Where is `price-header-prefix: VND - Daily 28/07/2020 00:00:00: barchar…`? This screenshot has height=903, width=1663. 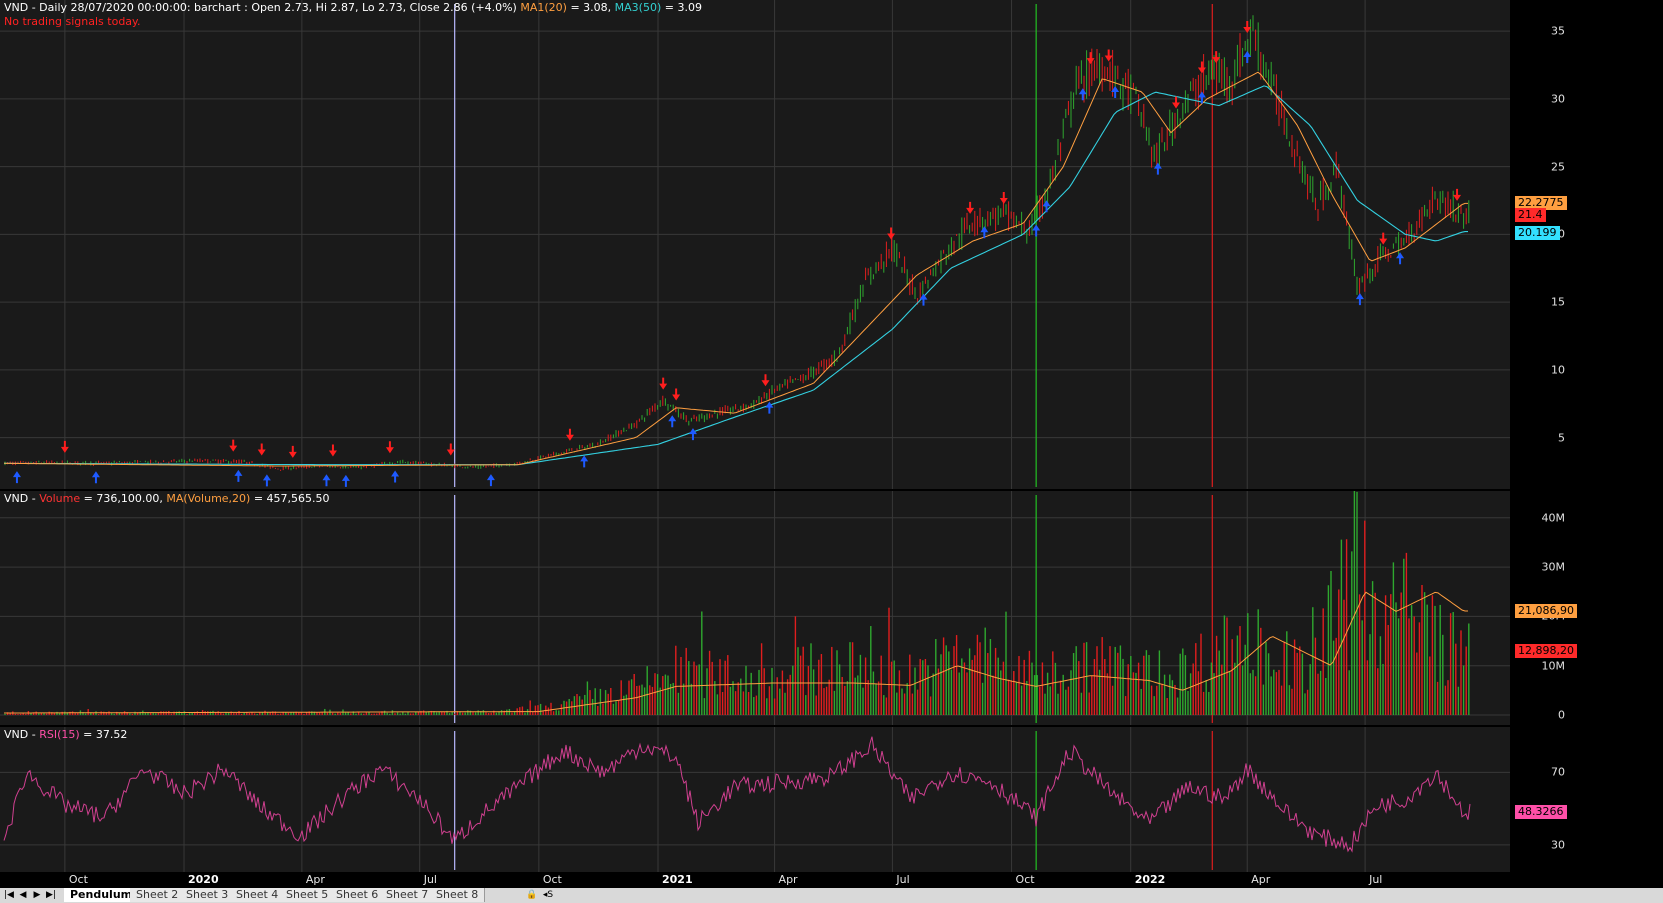 price-header-prefix: VND - Daily 28/07/2020 00:00:00: barchar… is located at coordinates (260, 7).